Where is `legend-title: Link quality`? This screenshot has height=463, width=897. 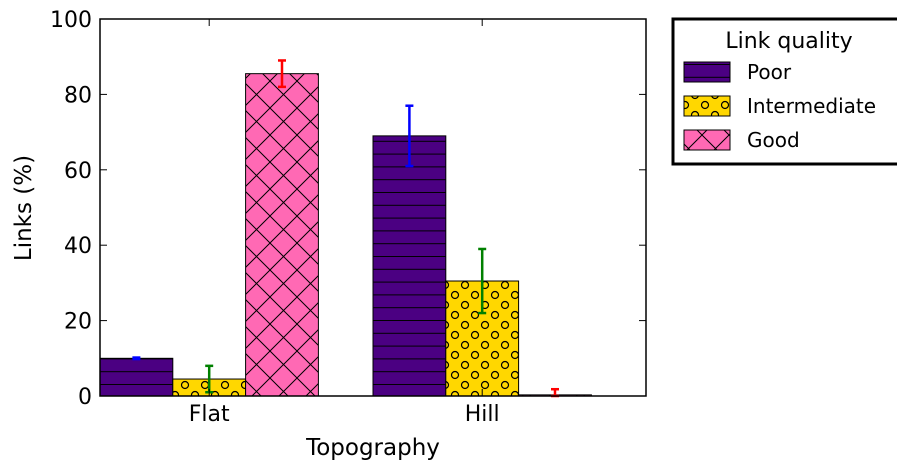 legend-title: Link quality is located at coordinates (788, 41).